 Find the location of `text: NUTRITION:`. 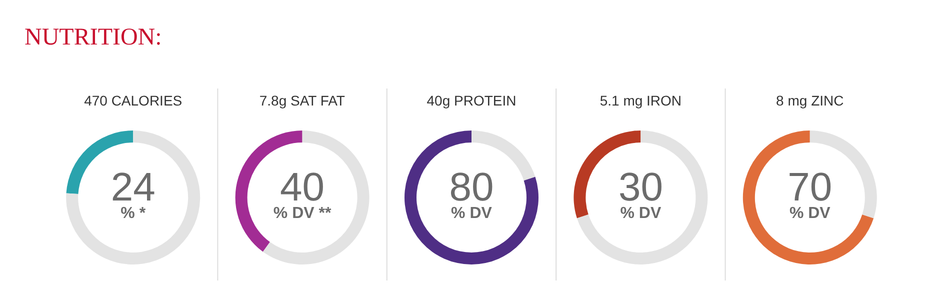

text: NUTRITION: is located at coordinates (93, 37).